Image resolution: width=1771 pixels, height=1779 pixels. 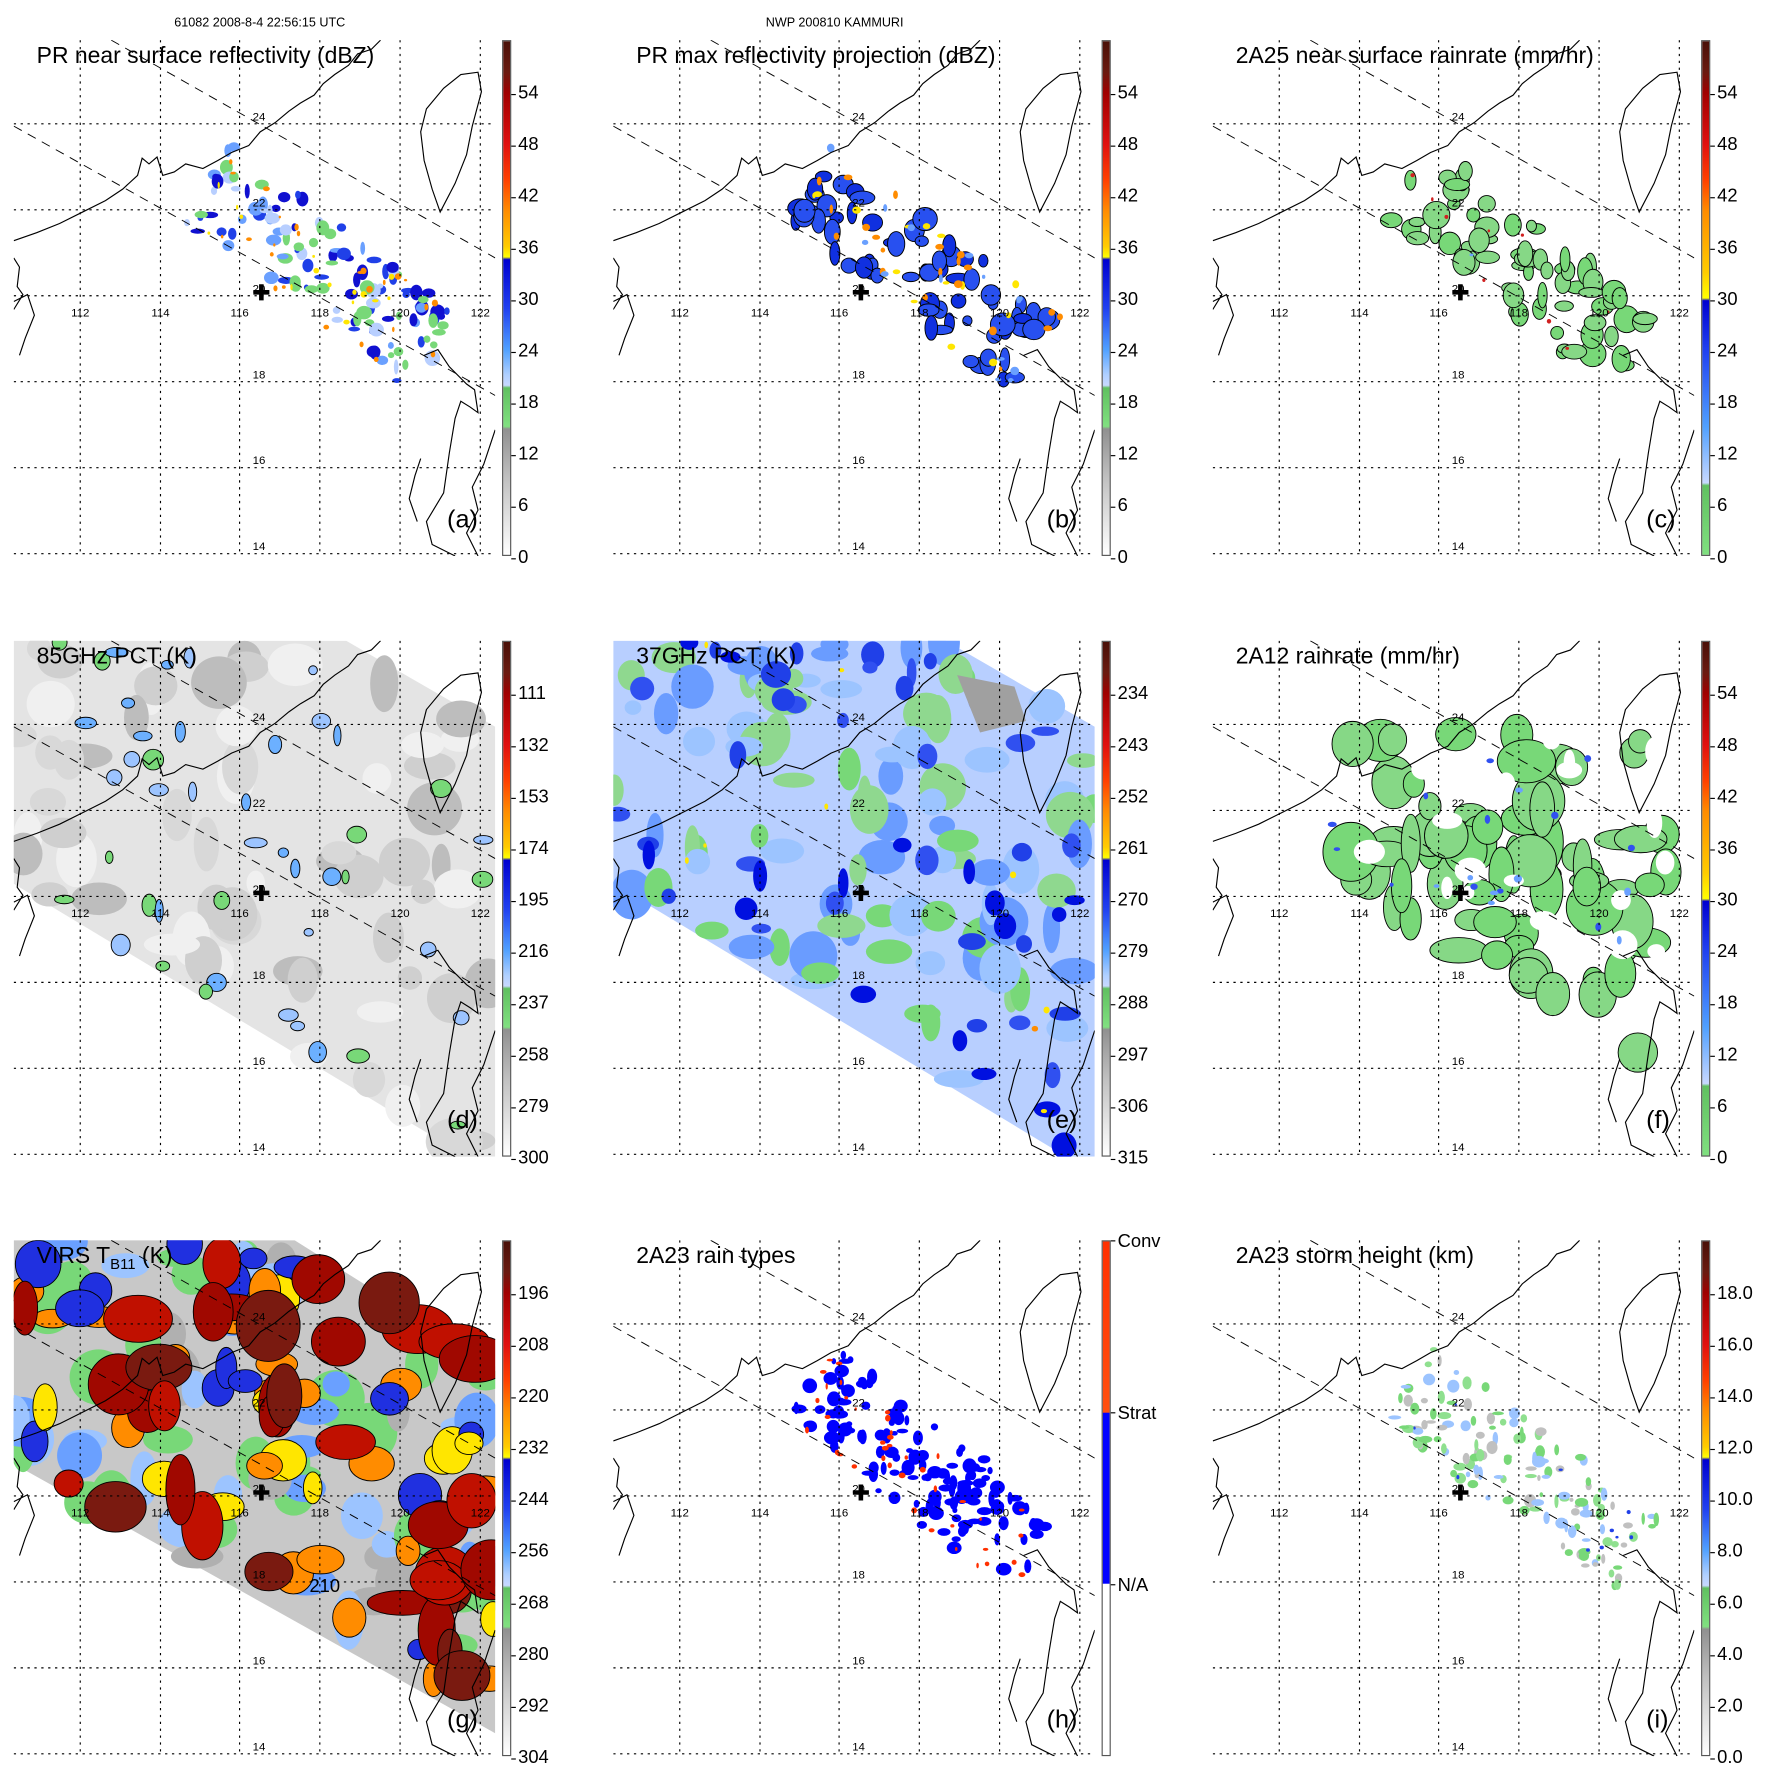 I want to click on lat-label: 24, so click(x=858, y=717).